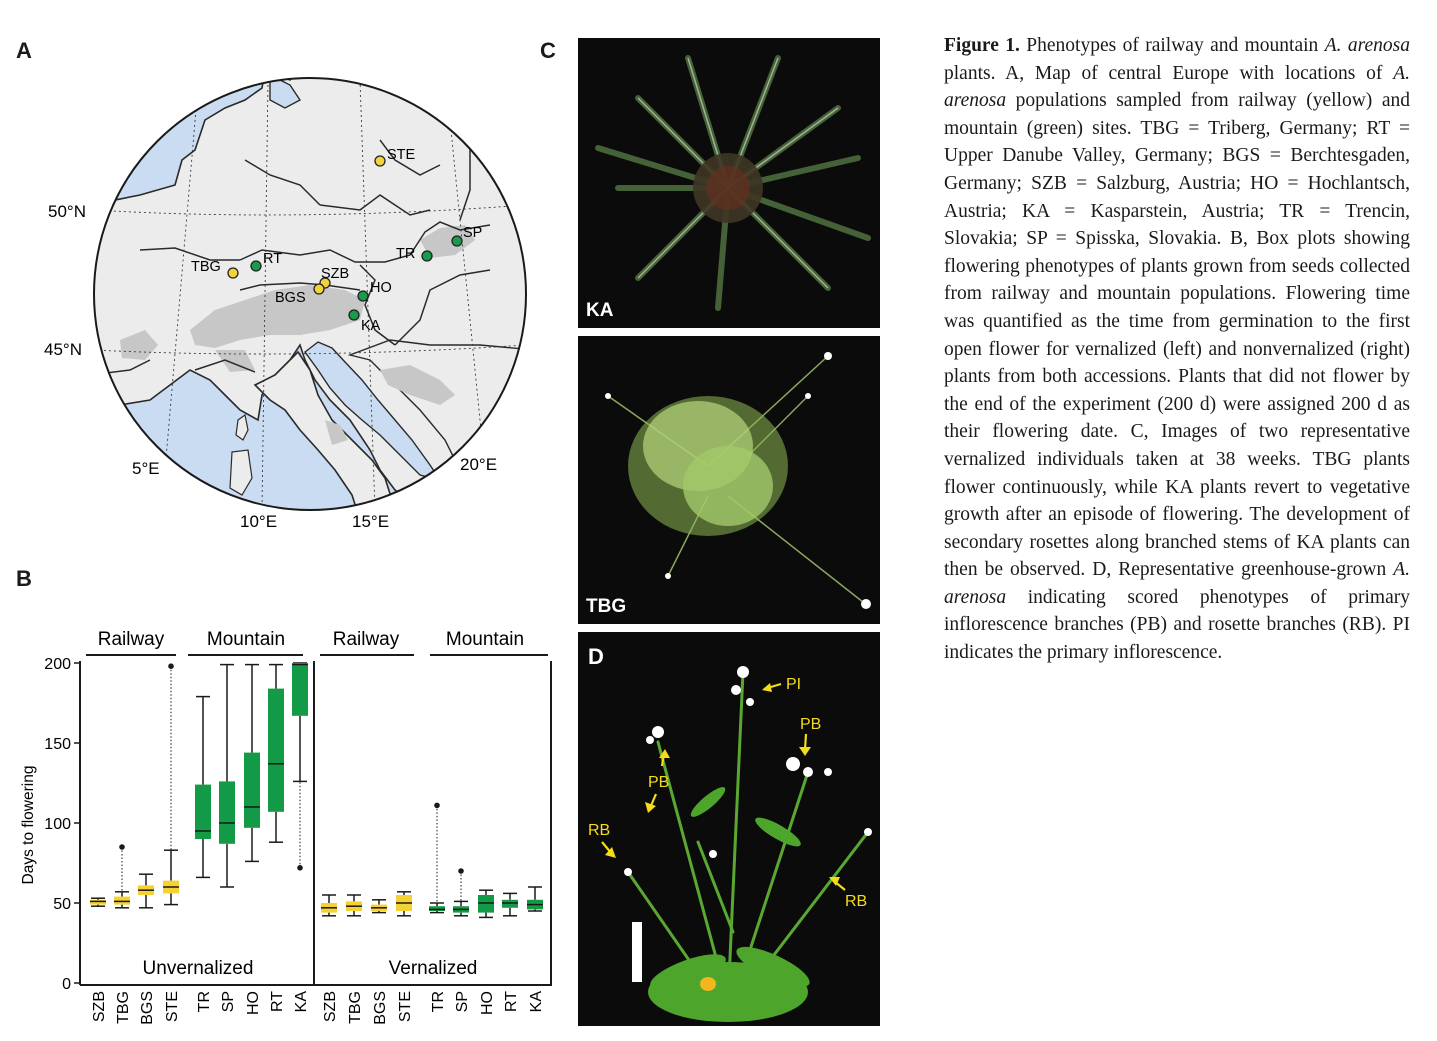 Image resolution: width=1437 pixels, height=1041 pixels. Describe the element at coordinates (246, 639) in the screenshot. I see `group-header-mountain-unvern: Mountain` at that location.